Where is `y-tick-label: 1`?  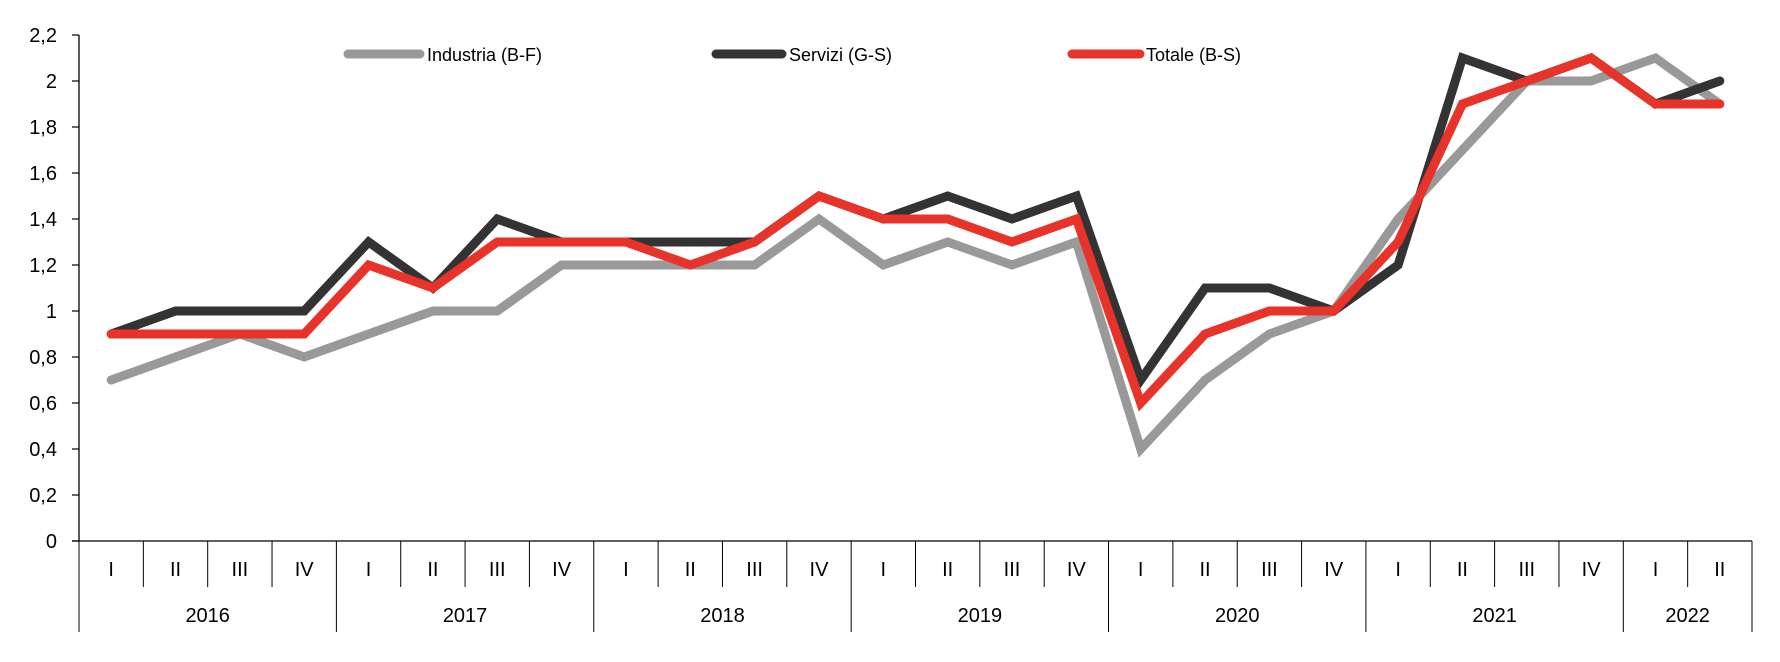 y-tick-label: 1 is located at coordinates (51, 312).